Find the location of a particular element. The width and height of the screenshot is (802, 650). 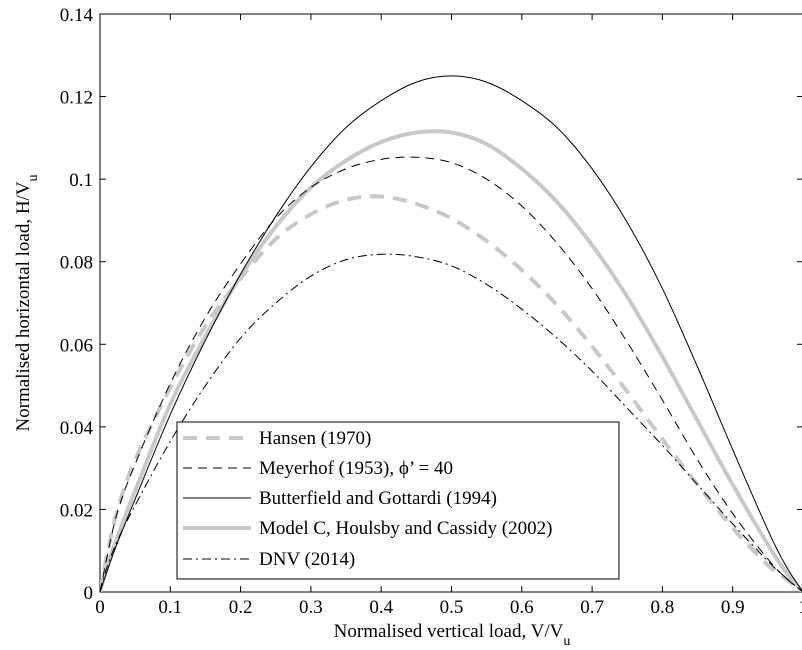

x-tick-label: 0.2 is located at coordinates (241, 607).